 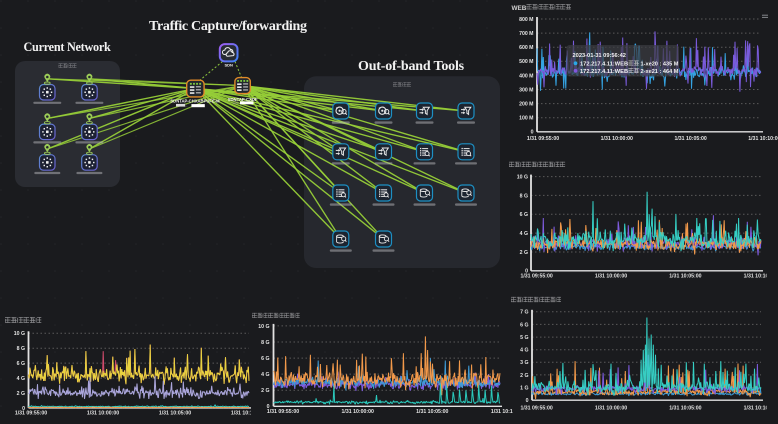 I want to click on svg-text: 1 G, so click(x=524, y=389).